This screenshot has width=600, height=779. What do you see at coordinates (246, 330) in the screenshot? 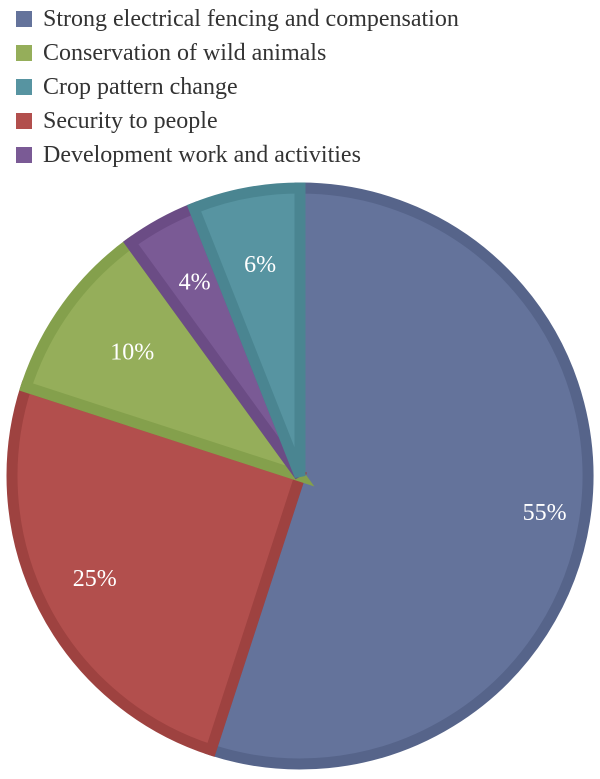
I see `pie-slice` at bounding box center [246, 330].